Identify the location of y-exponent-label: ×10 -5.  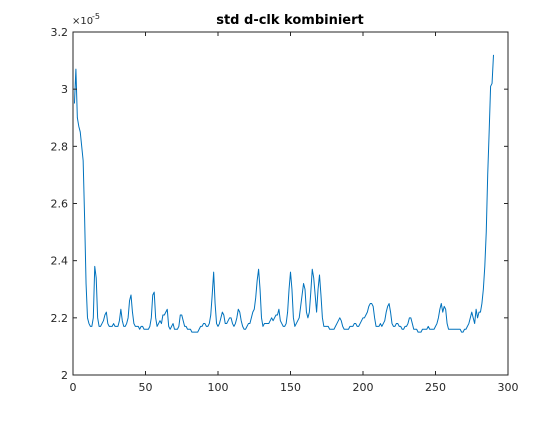
(86, 19).